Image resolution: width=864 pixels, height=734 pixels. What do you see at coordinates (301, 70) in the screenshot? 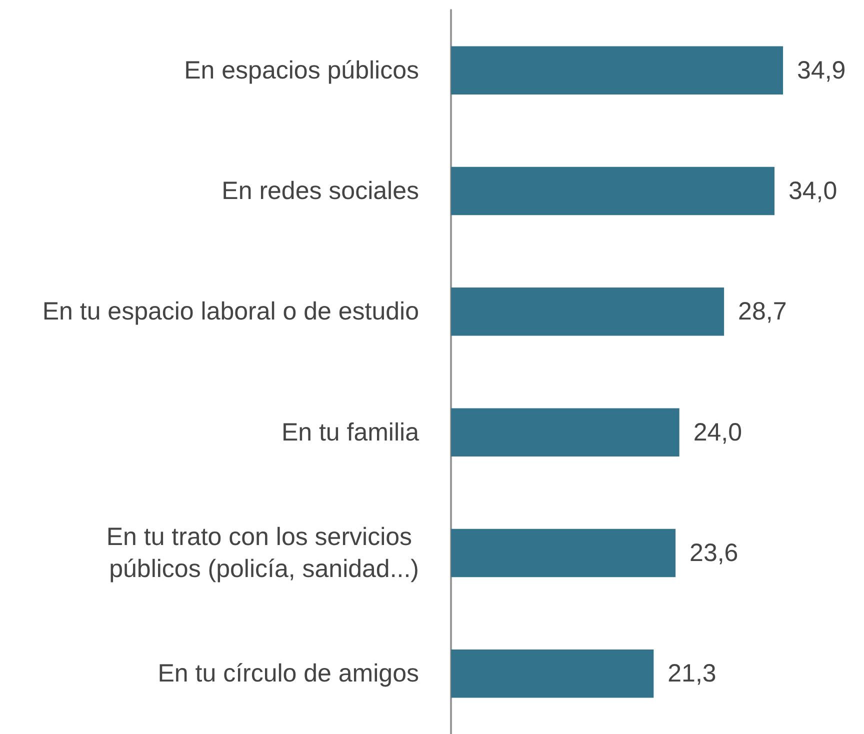
I see `y-tick-label: En espacios públicos` at bounding box center [301, 70].